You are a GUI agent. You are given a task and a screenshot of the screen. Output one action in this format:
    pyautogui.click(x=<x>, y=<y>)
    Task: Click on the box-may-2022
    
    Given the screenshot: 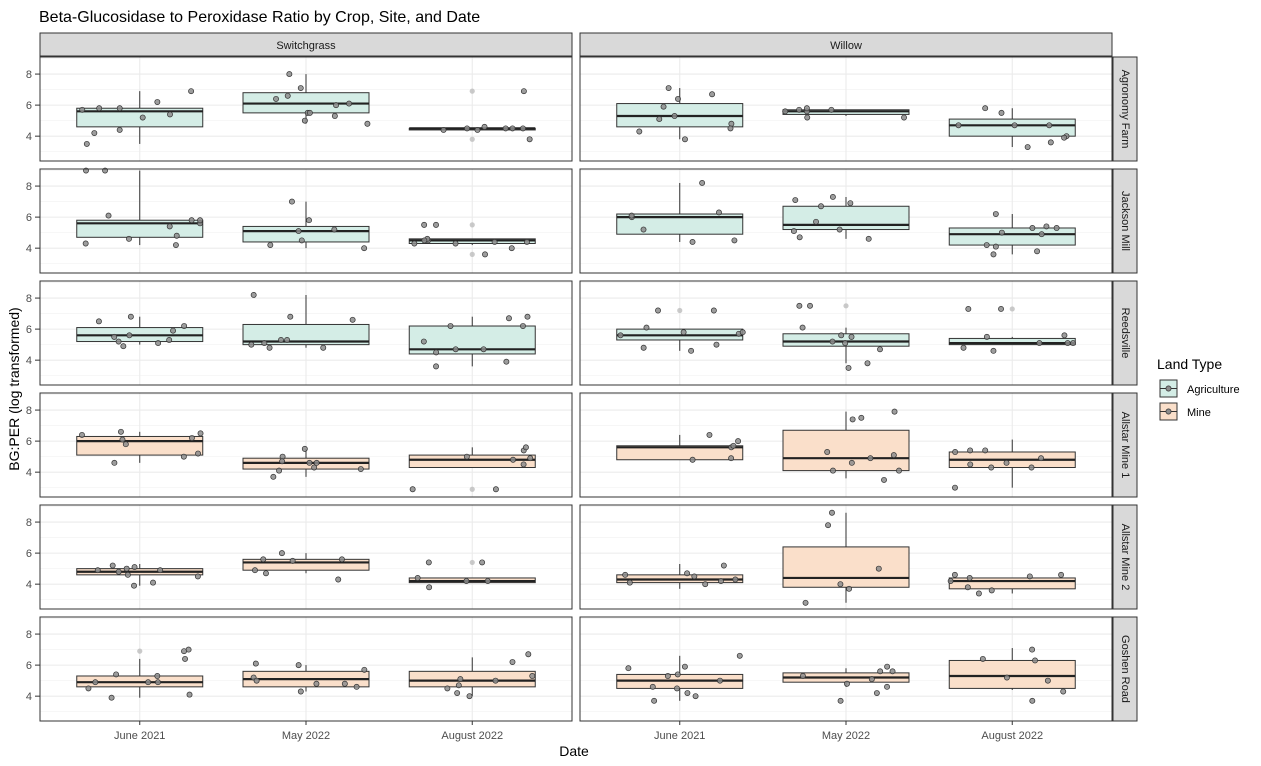 What is the action you would take?
    pyautogui.click(x=306, y=321)
    